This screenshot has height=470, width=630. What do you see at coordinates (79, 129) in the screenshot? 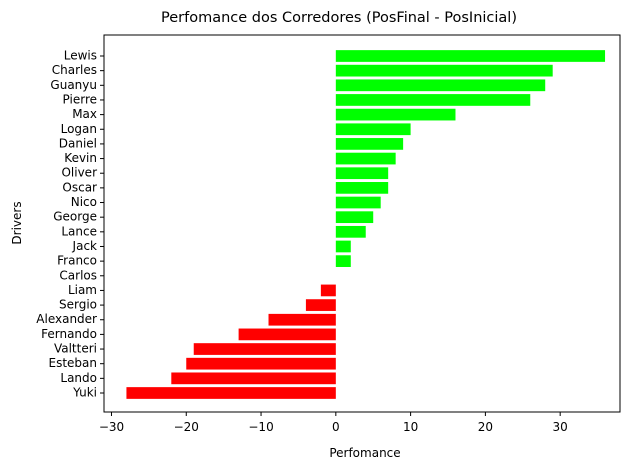
I see `y-tick-label: Logan` at bounding box center [79, 129].